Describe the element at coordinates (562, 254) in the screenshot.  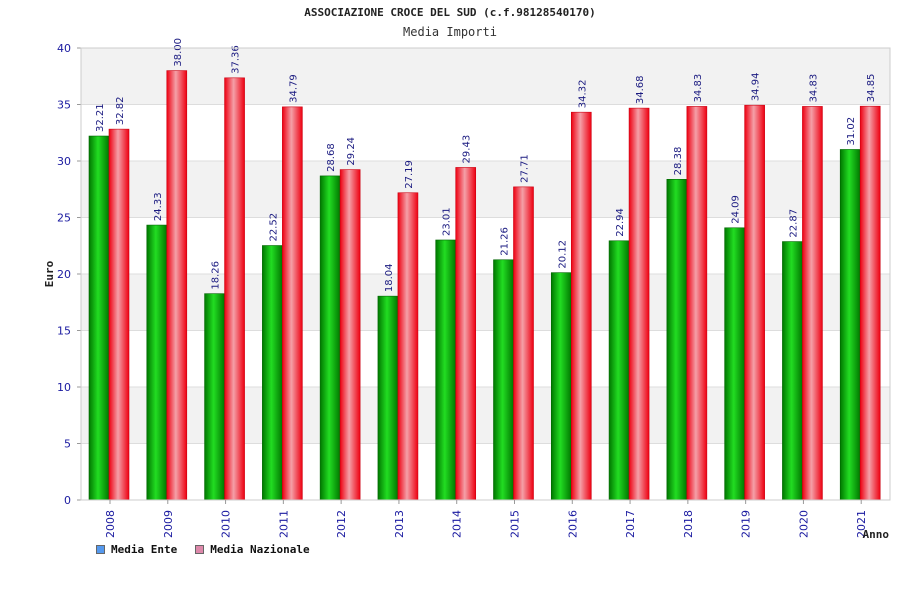
I see `value-label-media-ente: 20.12` at that location.